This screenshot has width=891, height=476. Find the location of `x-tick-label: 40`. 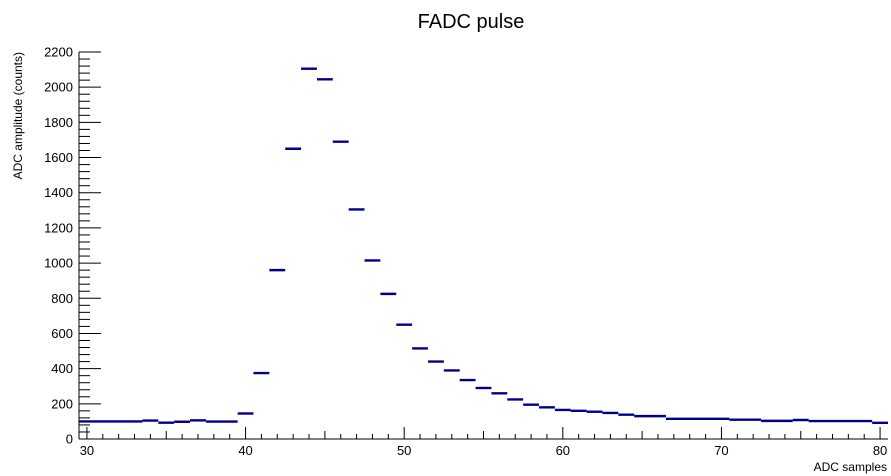

x-tick-label: 40 is located at coordinates (245, 450).